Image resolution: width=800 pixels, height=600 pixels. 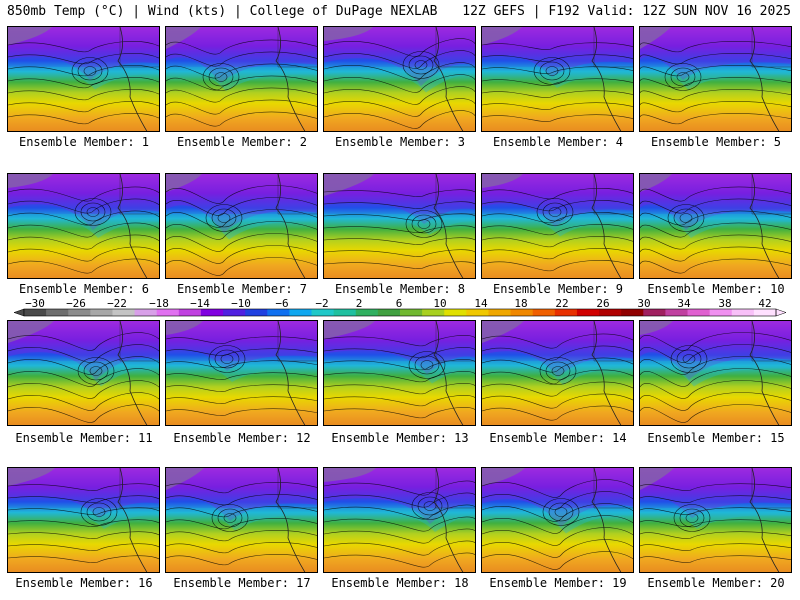 What do you see at coordinates (400, 438) in the screenshot?
I see `member-label: Ensemble Member: 13` at bounding box center [400, 438].